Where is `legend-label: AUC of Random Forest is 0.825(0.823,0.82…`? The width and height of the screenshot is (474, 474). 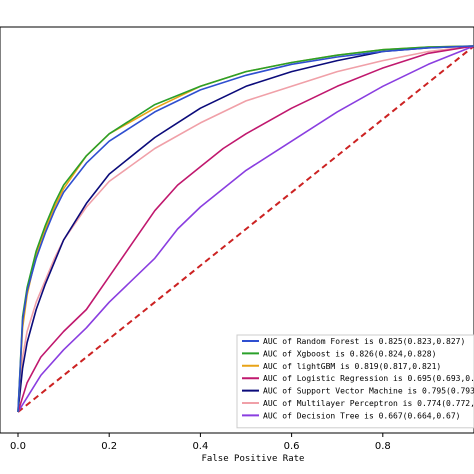
legend-label: AUC of Random Forest is 0.825(0.823,0.82… is located at coordinates (364, 341).